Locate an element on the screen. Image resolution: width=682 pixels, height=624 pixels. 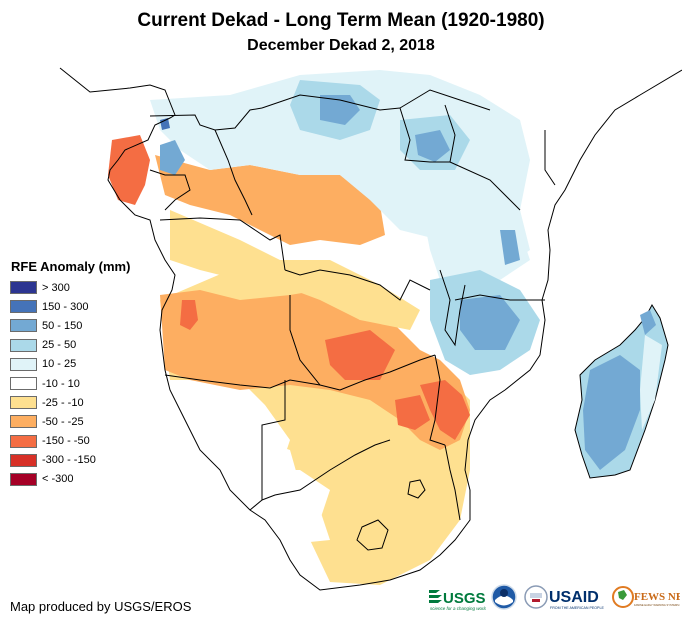
border-zambia-zimbabwe is located at coordinates (387, 372).